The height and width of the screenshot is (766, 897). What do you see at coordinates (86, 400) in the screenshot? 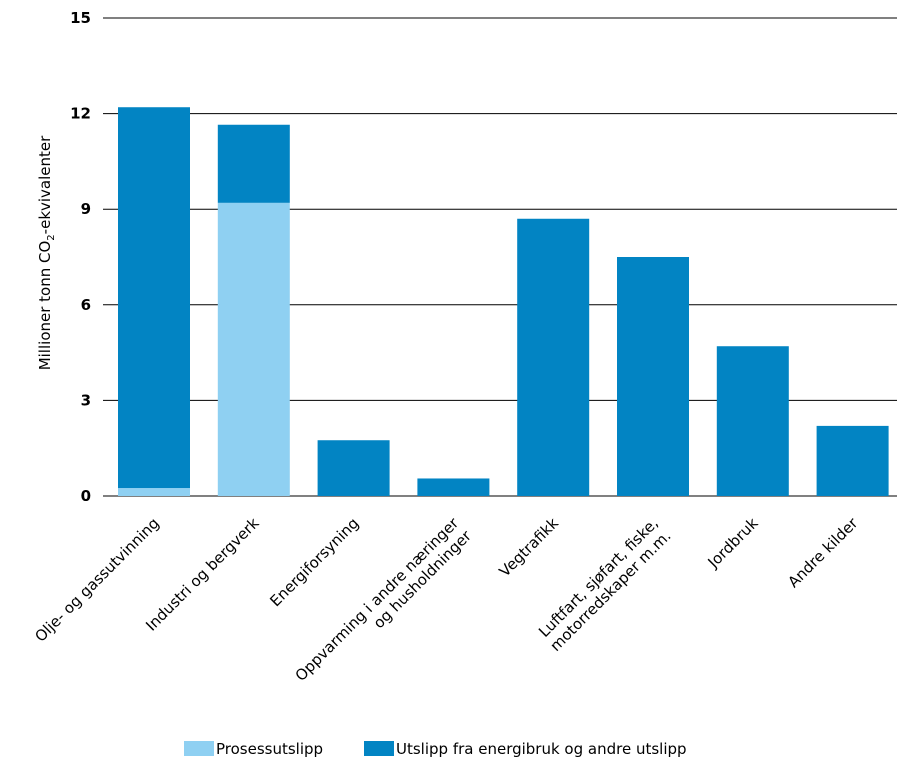
I see `y-tick-label: 3` at bounding box center [86, 400].